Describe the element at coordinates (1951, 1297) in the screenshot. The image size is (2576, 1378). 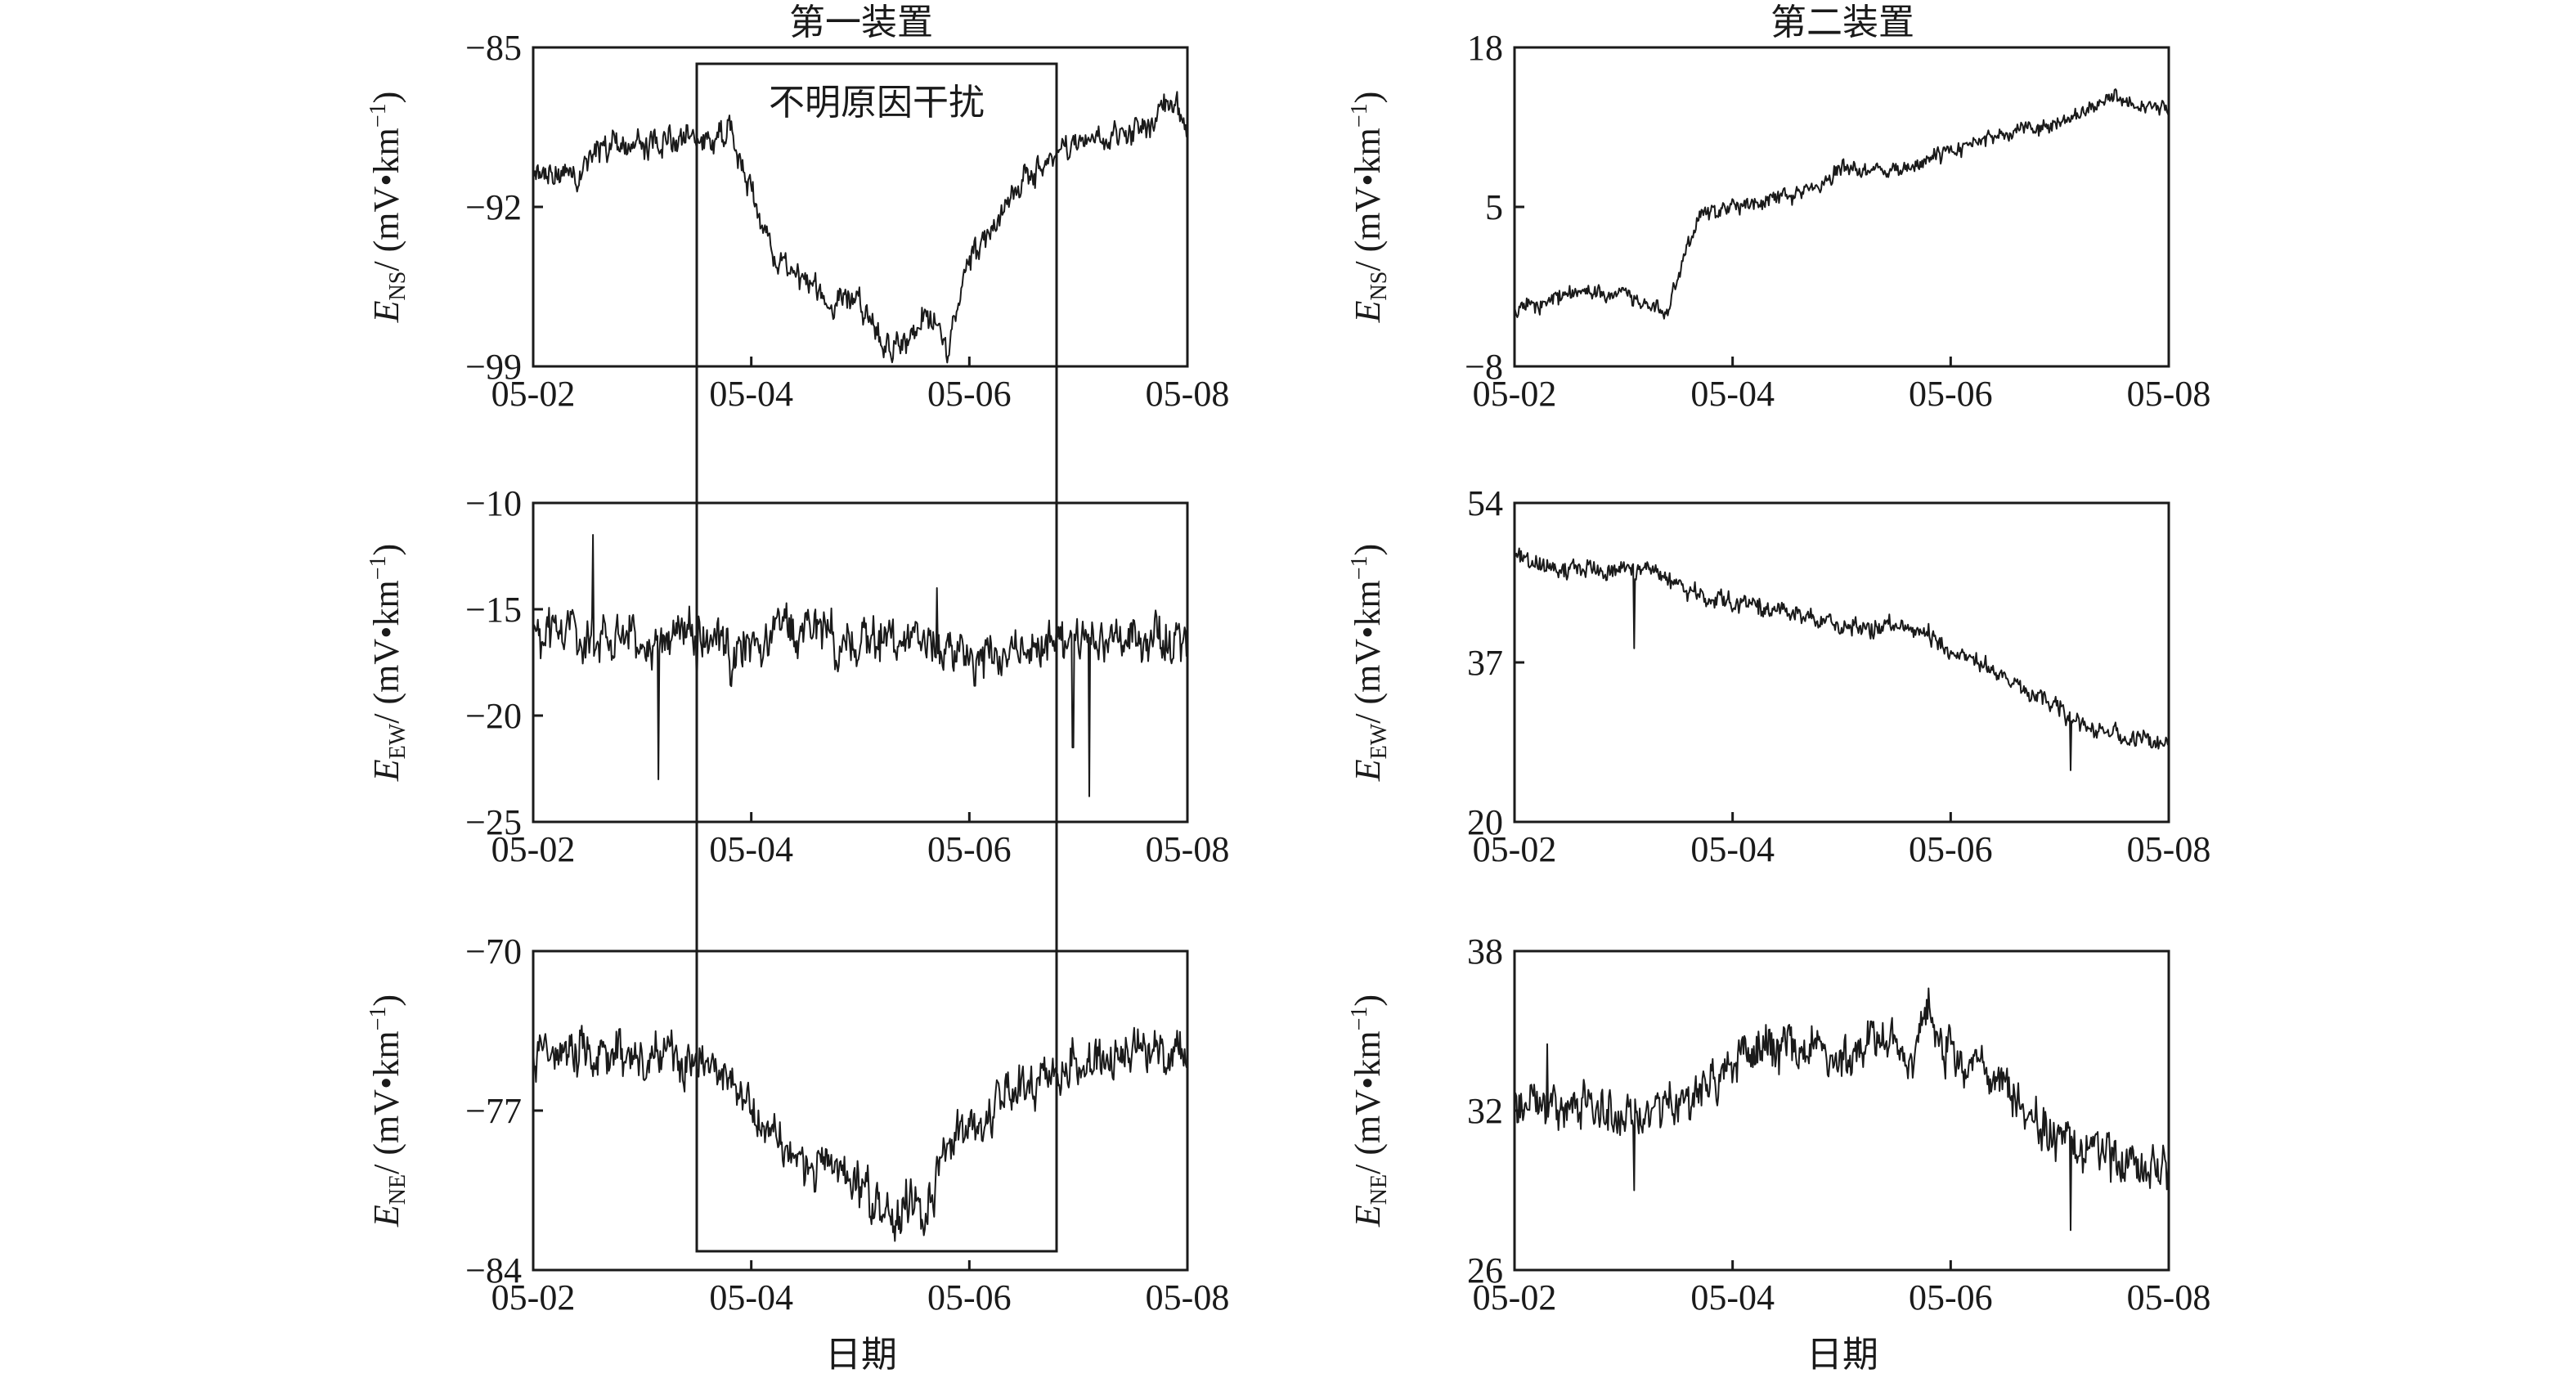
I see `x-tick-label-dev2-ne: 05-06` at that location.